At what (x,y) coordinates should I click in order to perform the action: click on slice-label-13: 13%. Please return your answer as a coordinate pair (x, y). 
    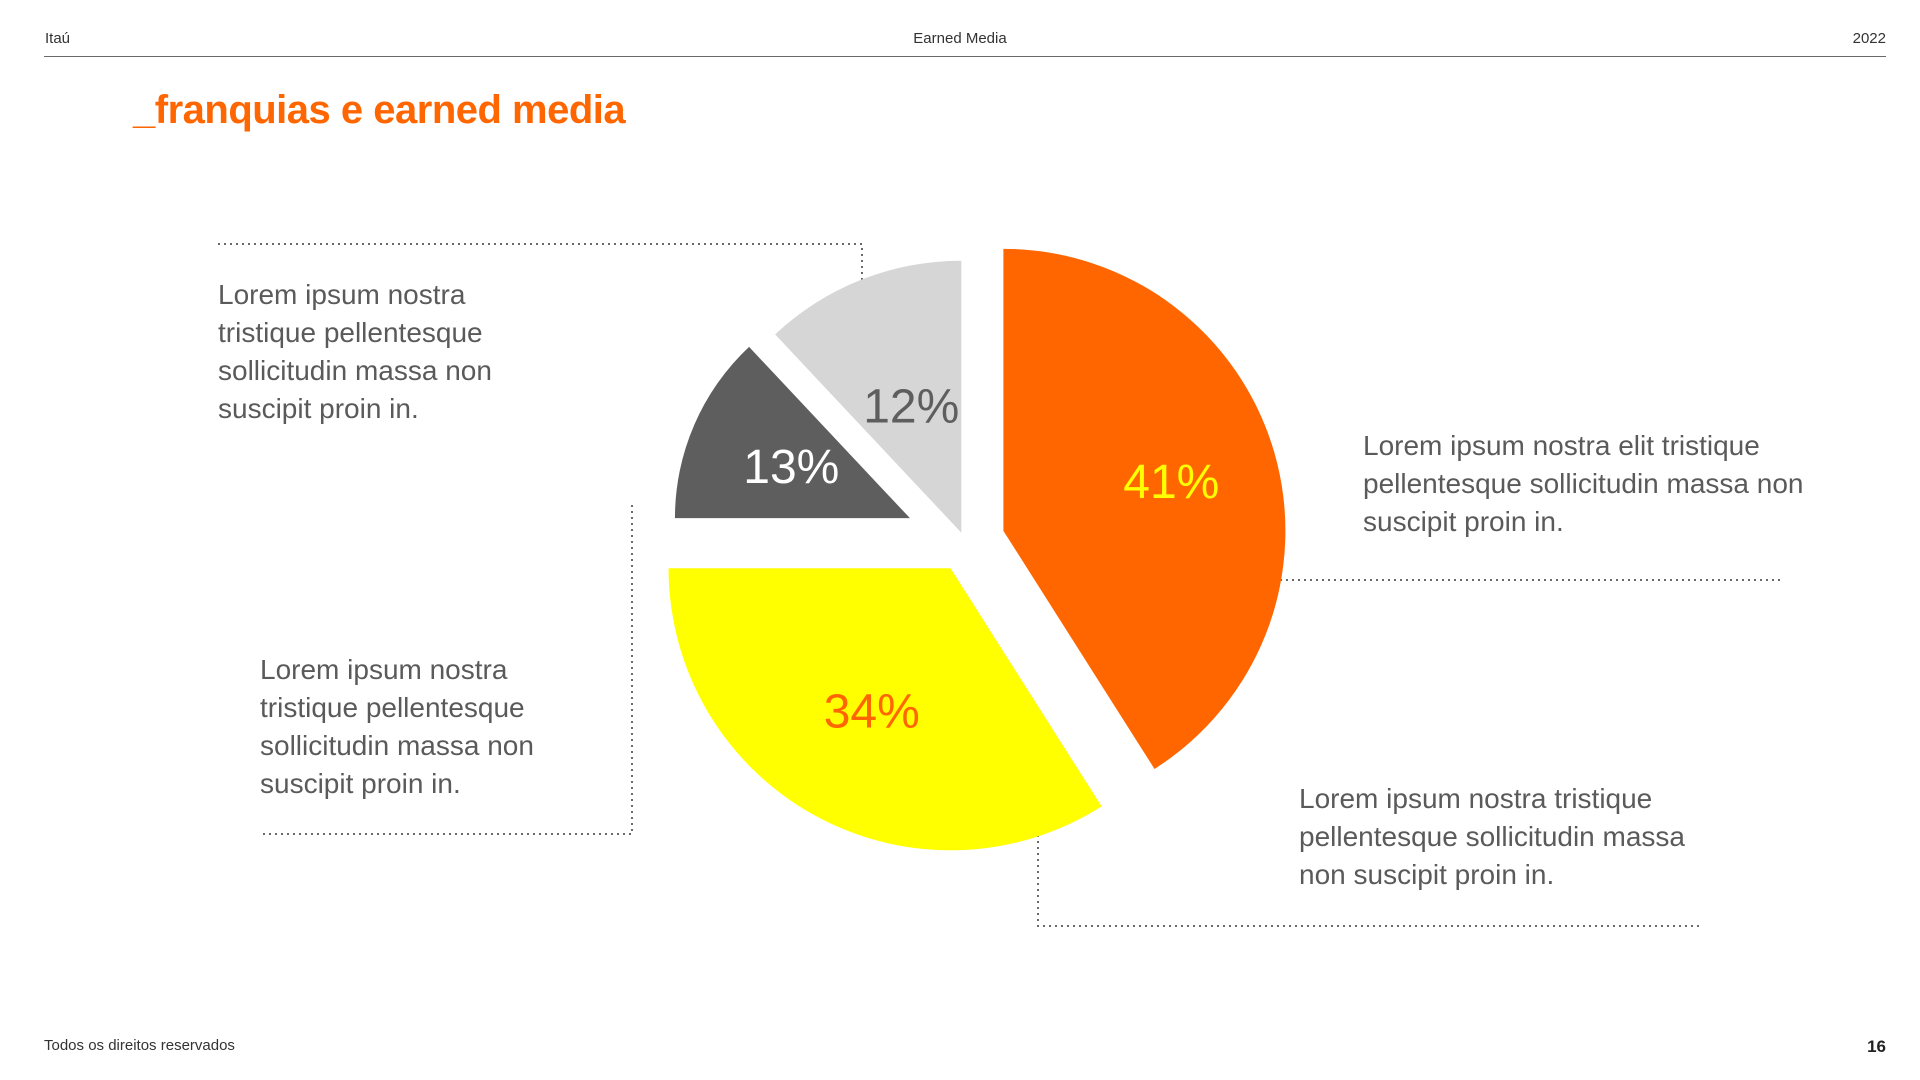
    Looking at the image, I should click on (791, 467).